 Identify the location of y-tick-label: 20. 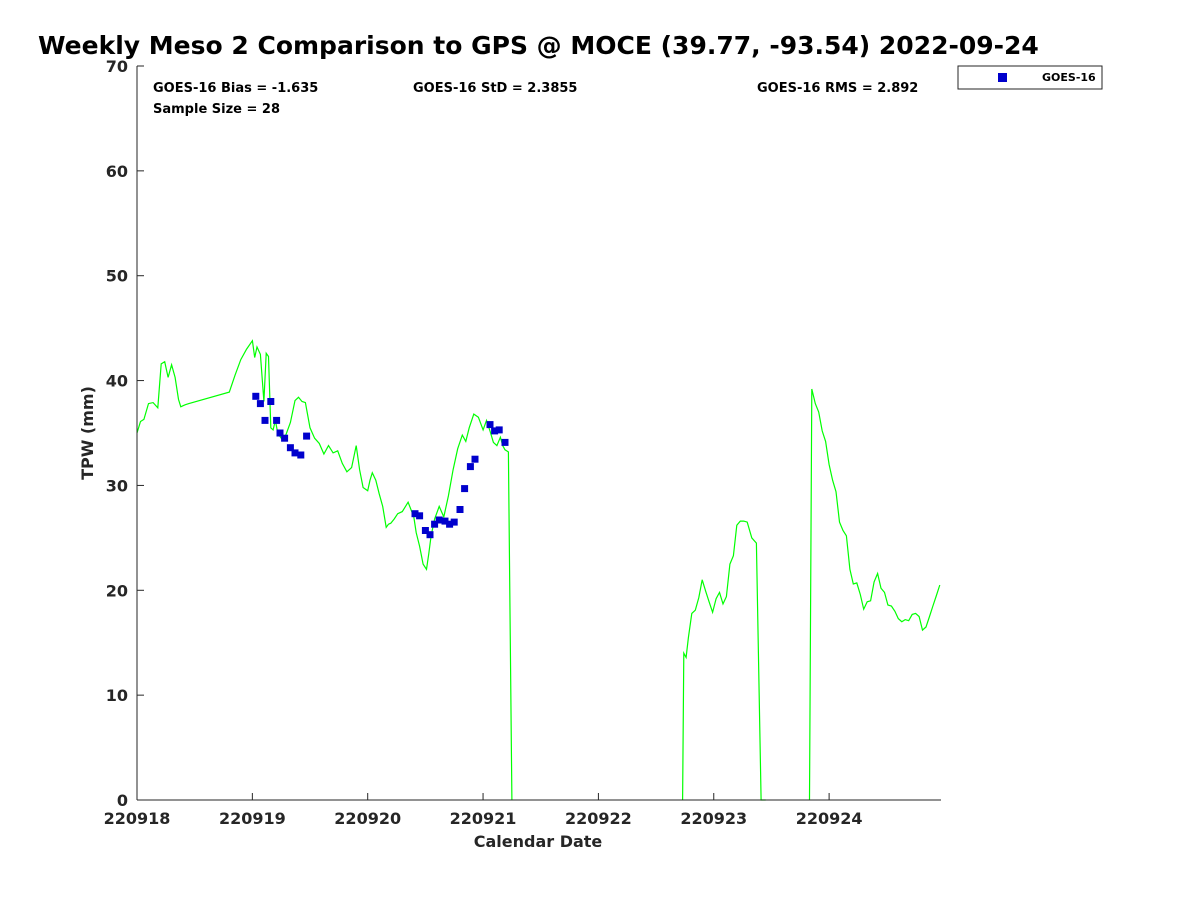
(117, 590).